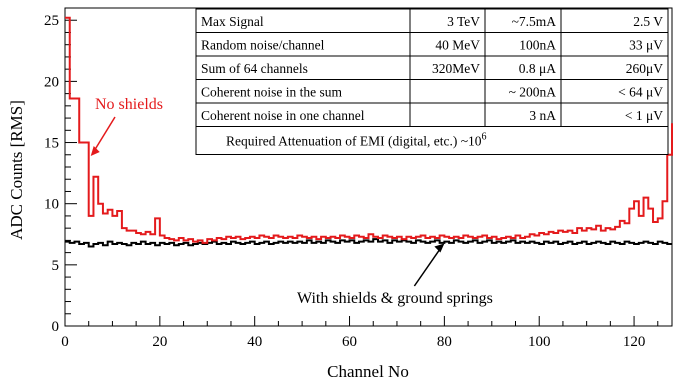  Describe the element at coordinates (51, 82) in the screenshot. I see `y-tick-label: 20` at that location.